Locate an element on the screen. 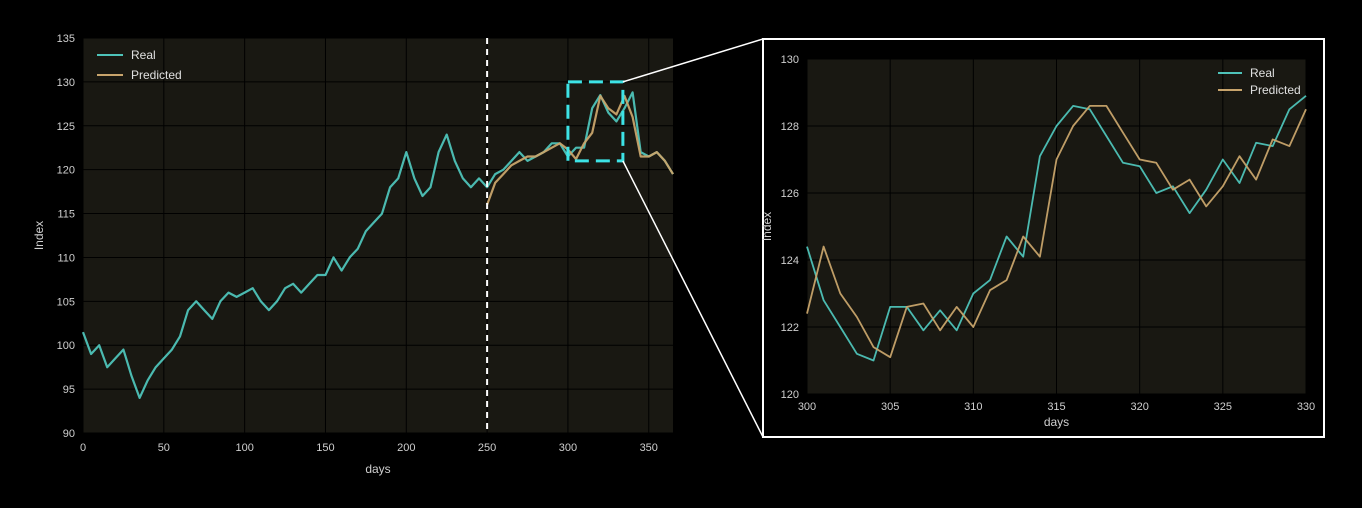 The width and height of the screenshot is (1362, 508). y-tick-label: 128 is located at coordinates (790, 127).